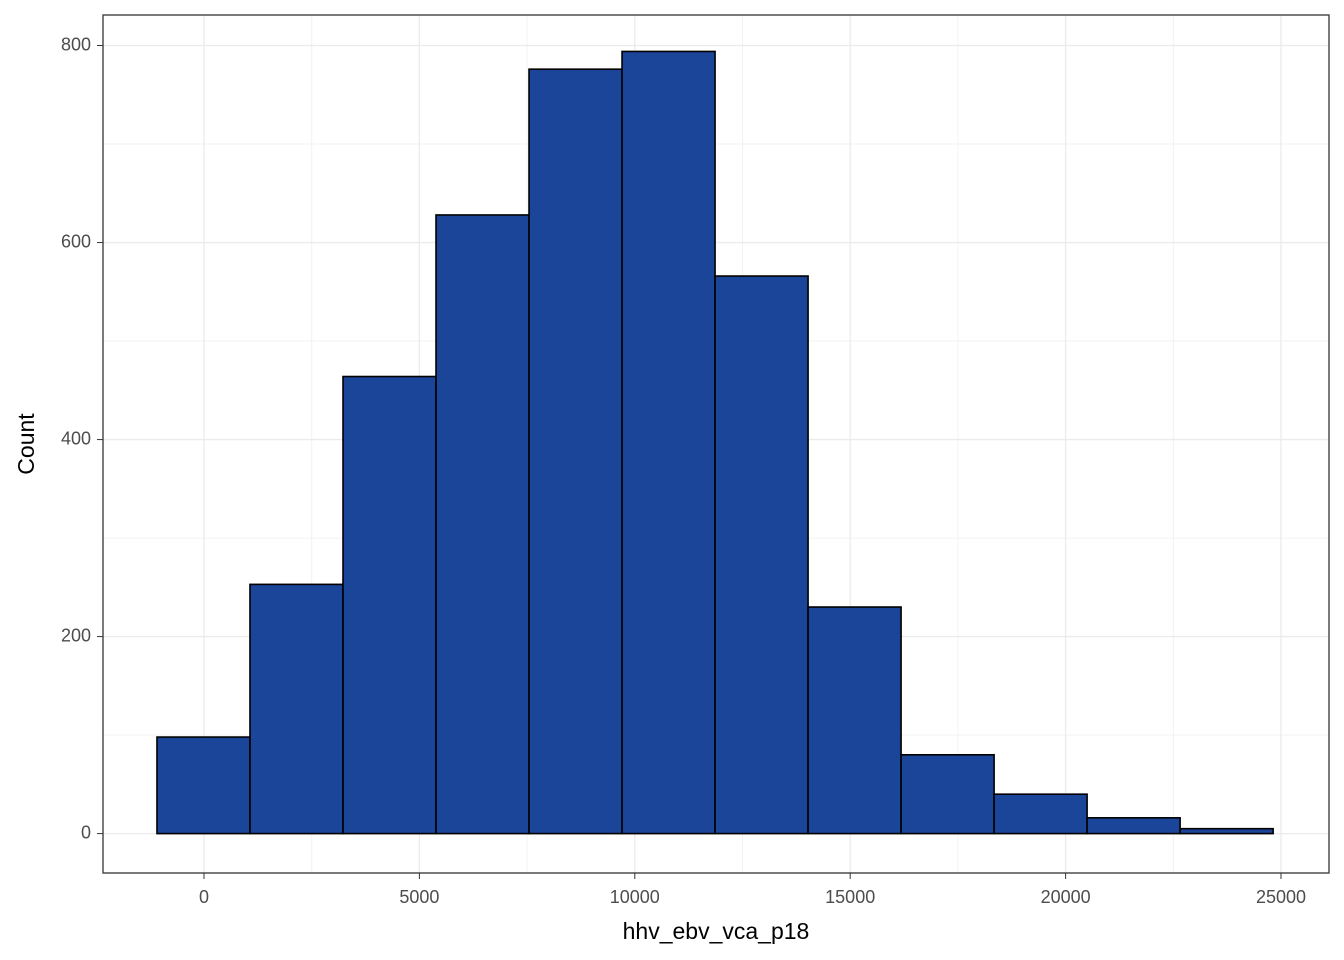 This screenshot has width=1344, height=960. I want to click on y-tick-label: 600, so click(76, 241).